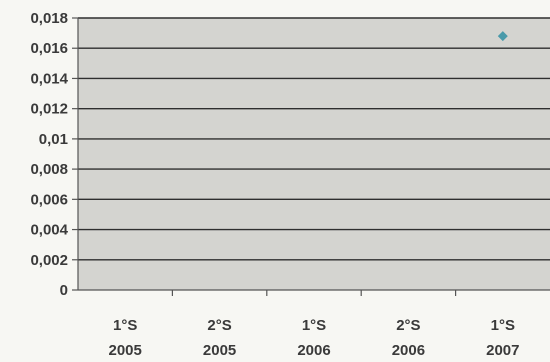 The height and width of the screenshot is (362, 550). I want to click on data-points, so click(502, 36).